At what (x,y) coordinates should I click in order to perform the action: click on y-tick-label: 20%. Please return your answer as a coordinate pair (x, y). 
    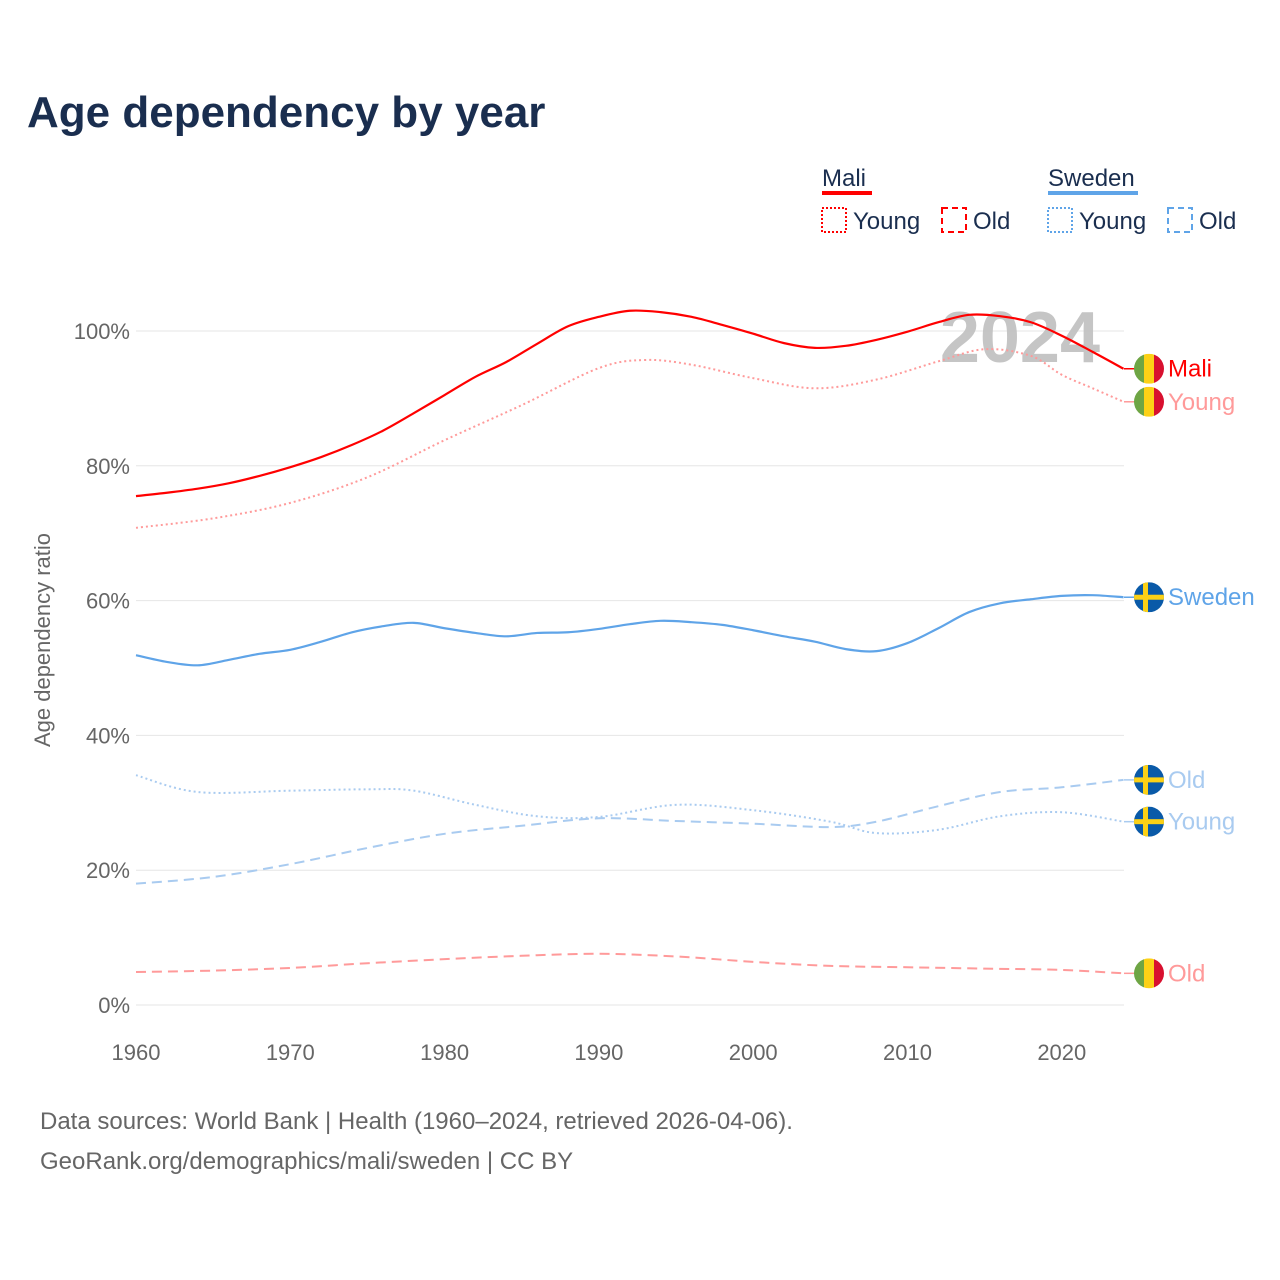
    Looking at the image, I should click on (108, 870).